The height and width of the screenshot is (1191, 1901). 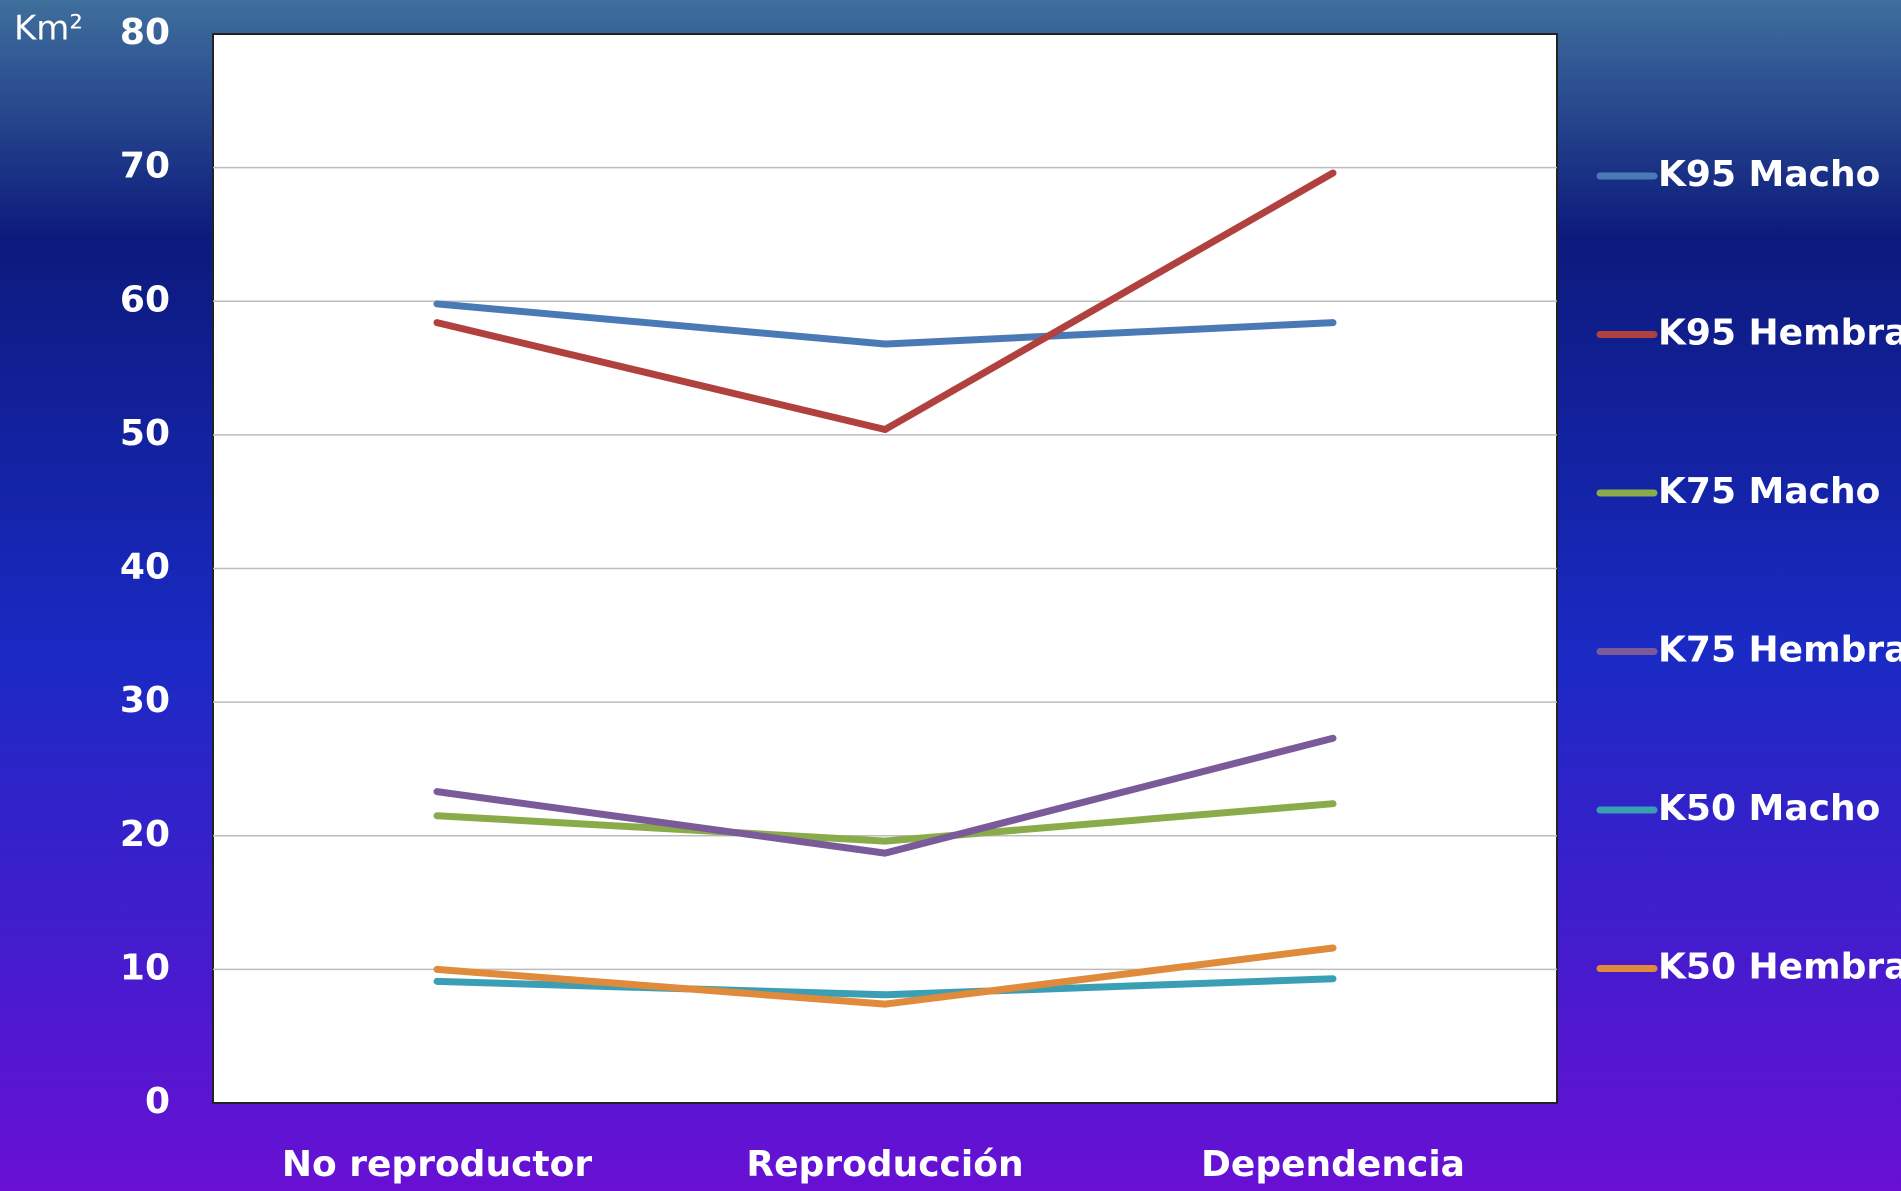 What do you see at coordinates (145, 32) in the screenshot?
I see `y-tick-label: 80` at bounding box center [145, 32].